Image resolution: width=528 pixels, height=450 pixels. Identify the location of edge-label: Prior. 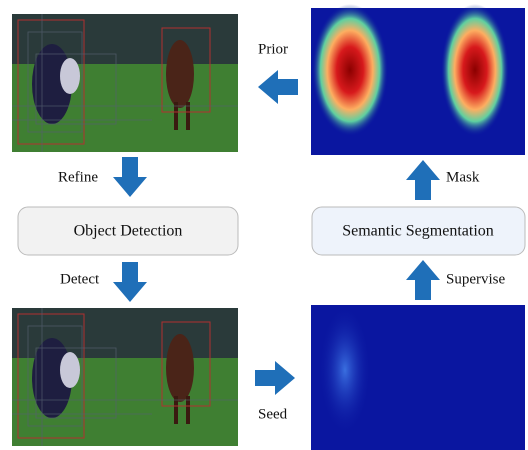
(273, 49).